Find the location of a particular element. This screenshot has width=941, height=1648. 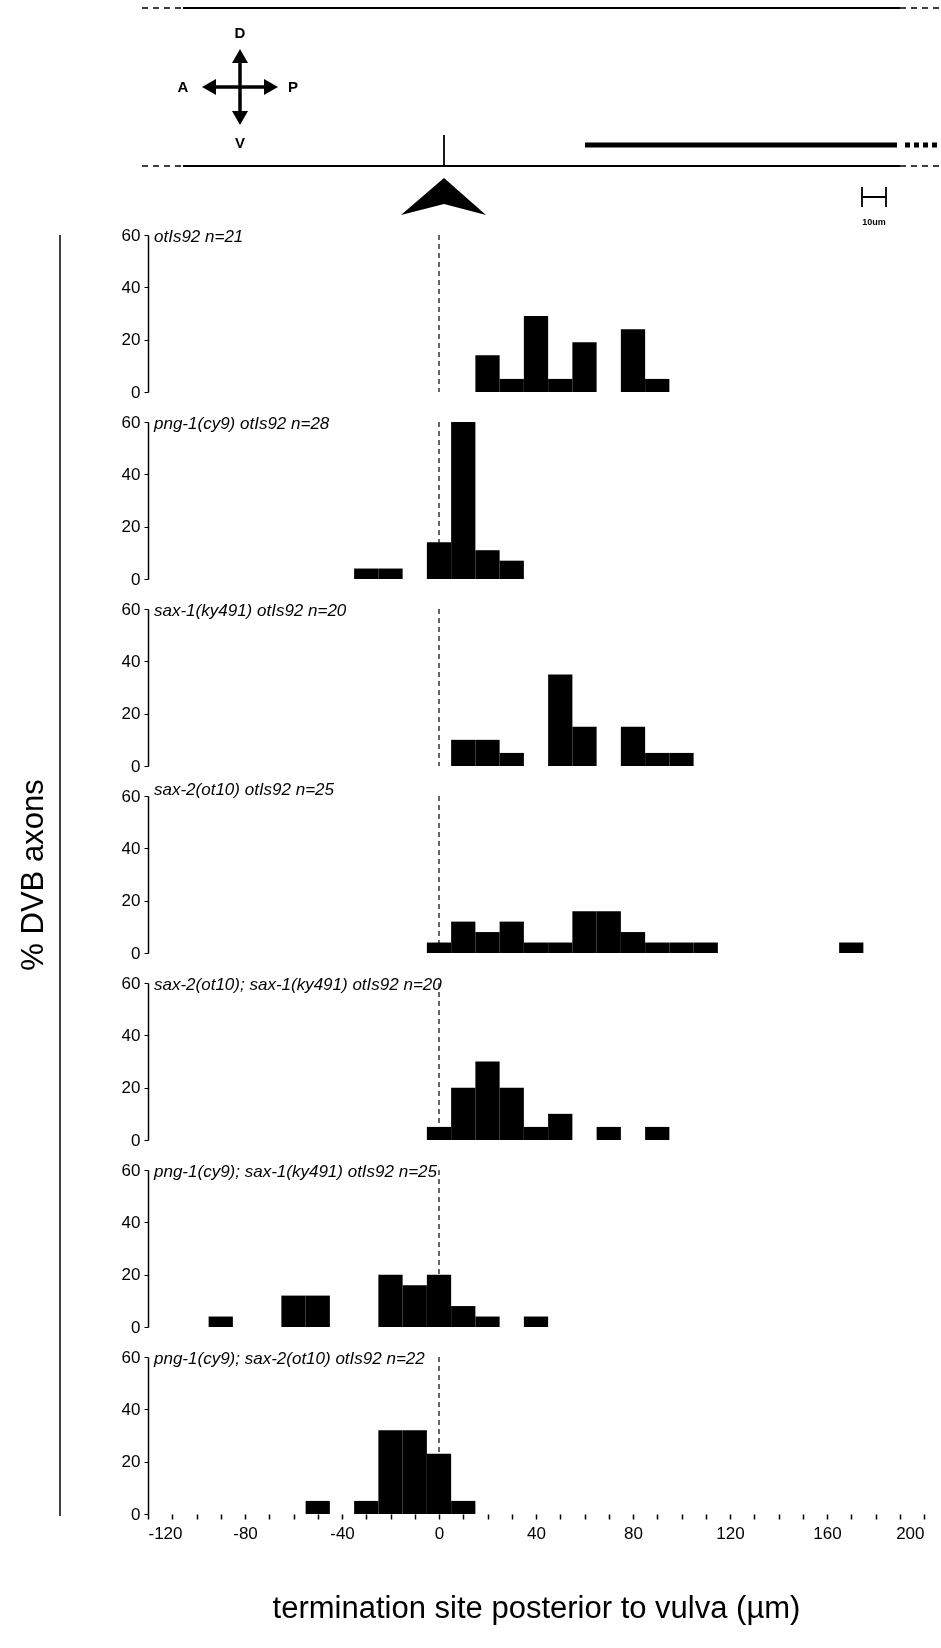

chart-title: sax-1(ky491) otIs92 n=20 is located at coordinates (250, 610).